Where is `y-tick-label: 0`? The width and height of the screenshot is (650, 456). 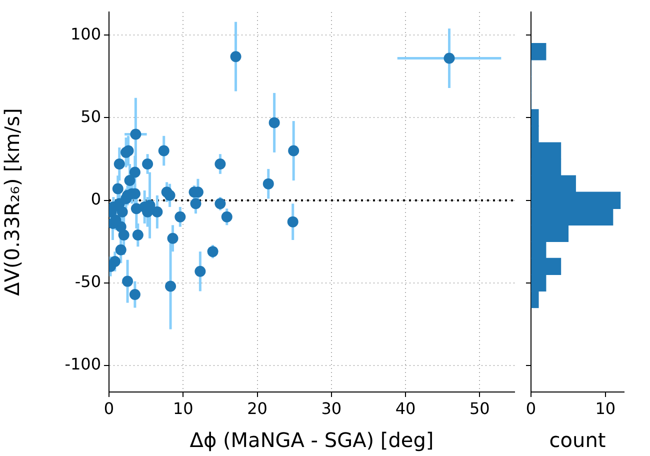
y-tick-label: 0 is located at coordinates (95, 199).